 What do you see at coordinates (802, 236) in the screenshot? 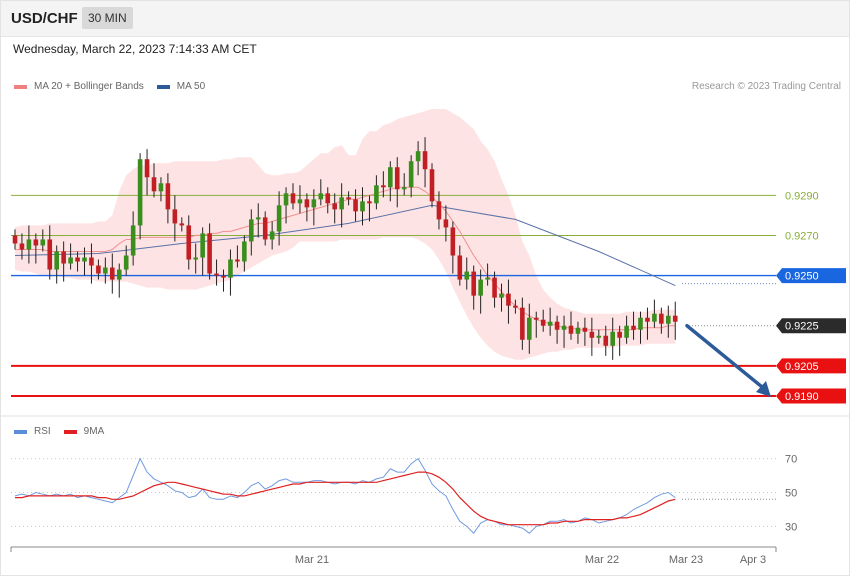
I see `level-label-0.9270: 0.9270` at bounding box center [802, 236].